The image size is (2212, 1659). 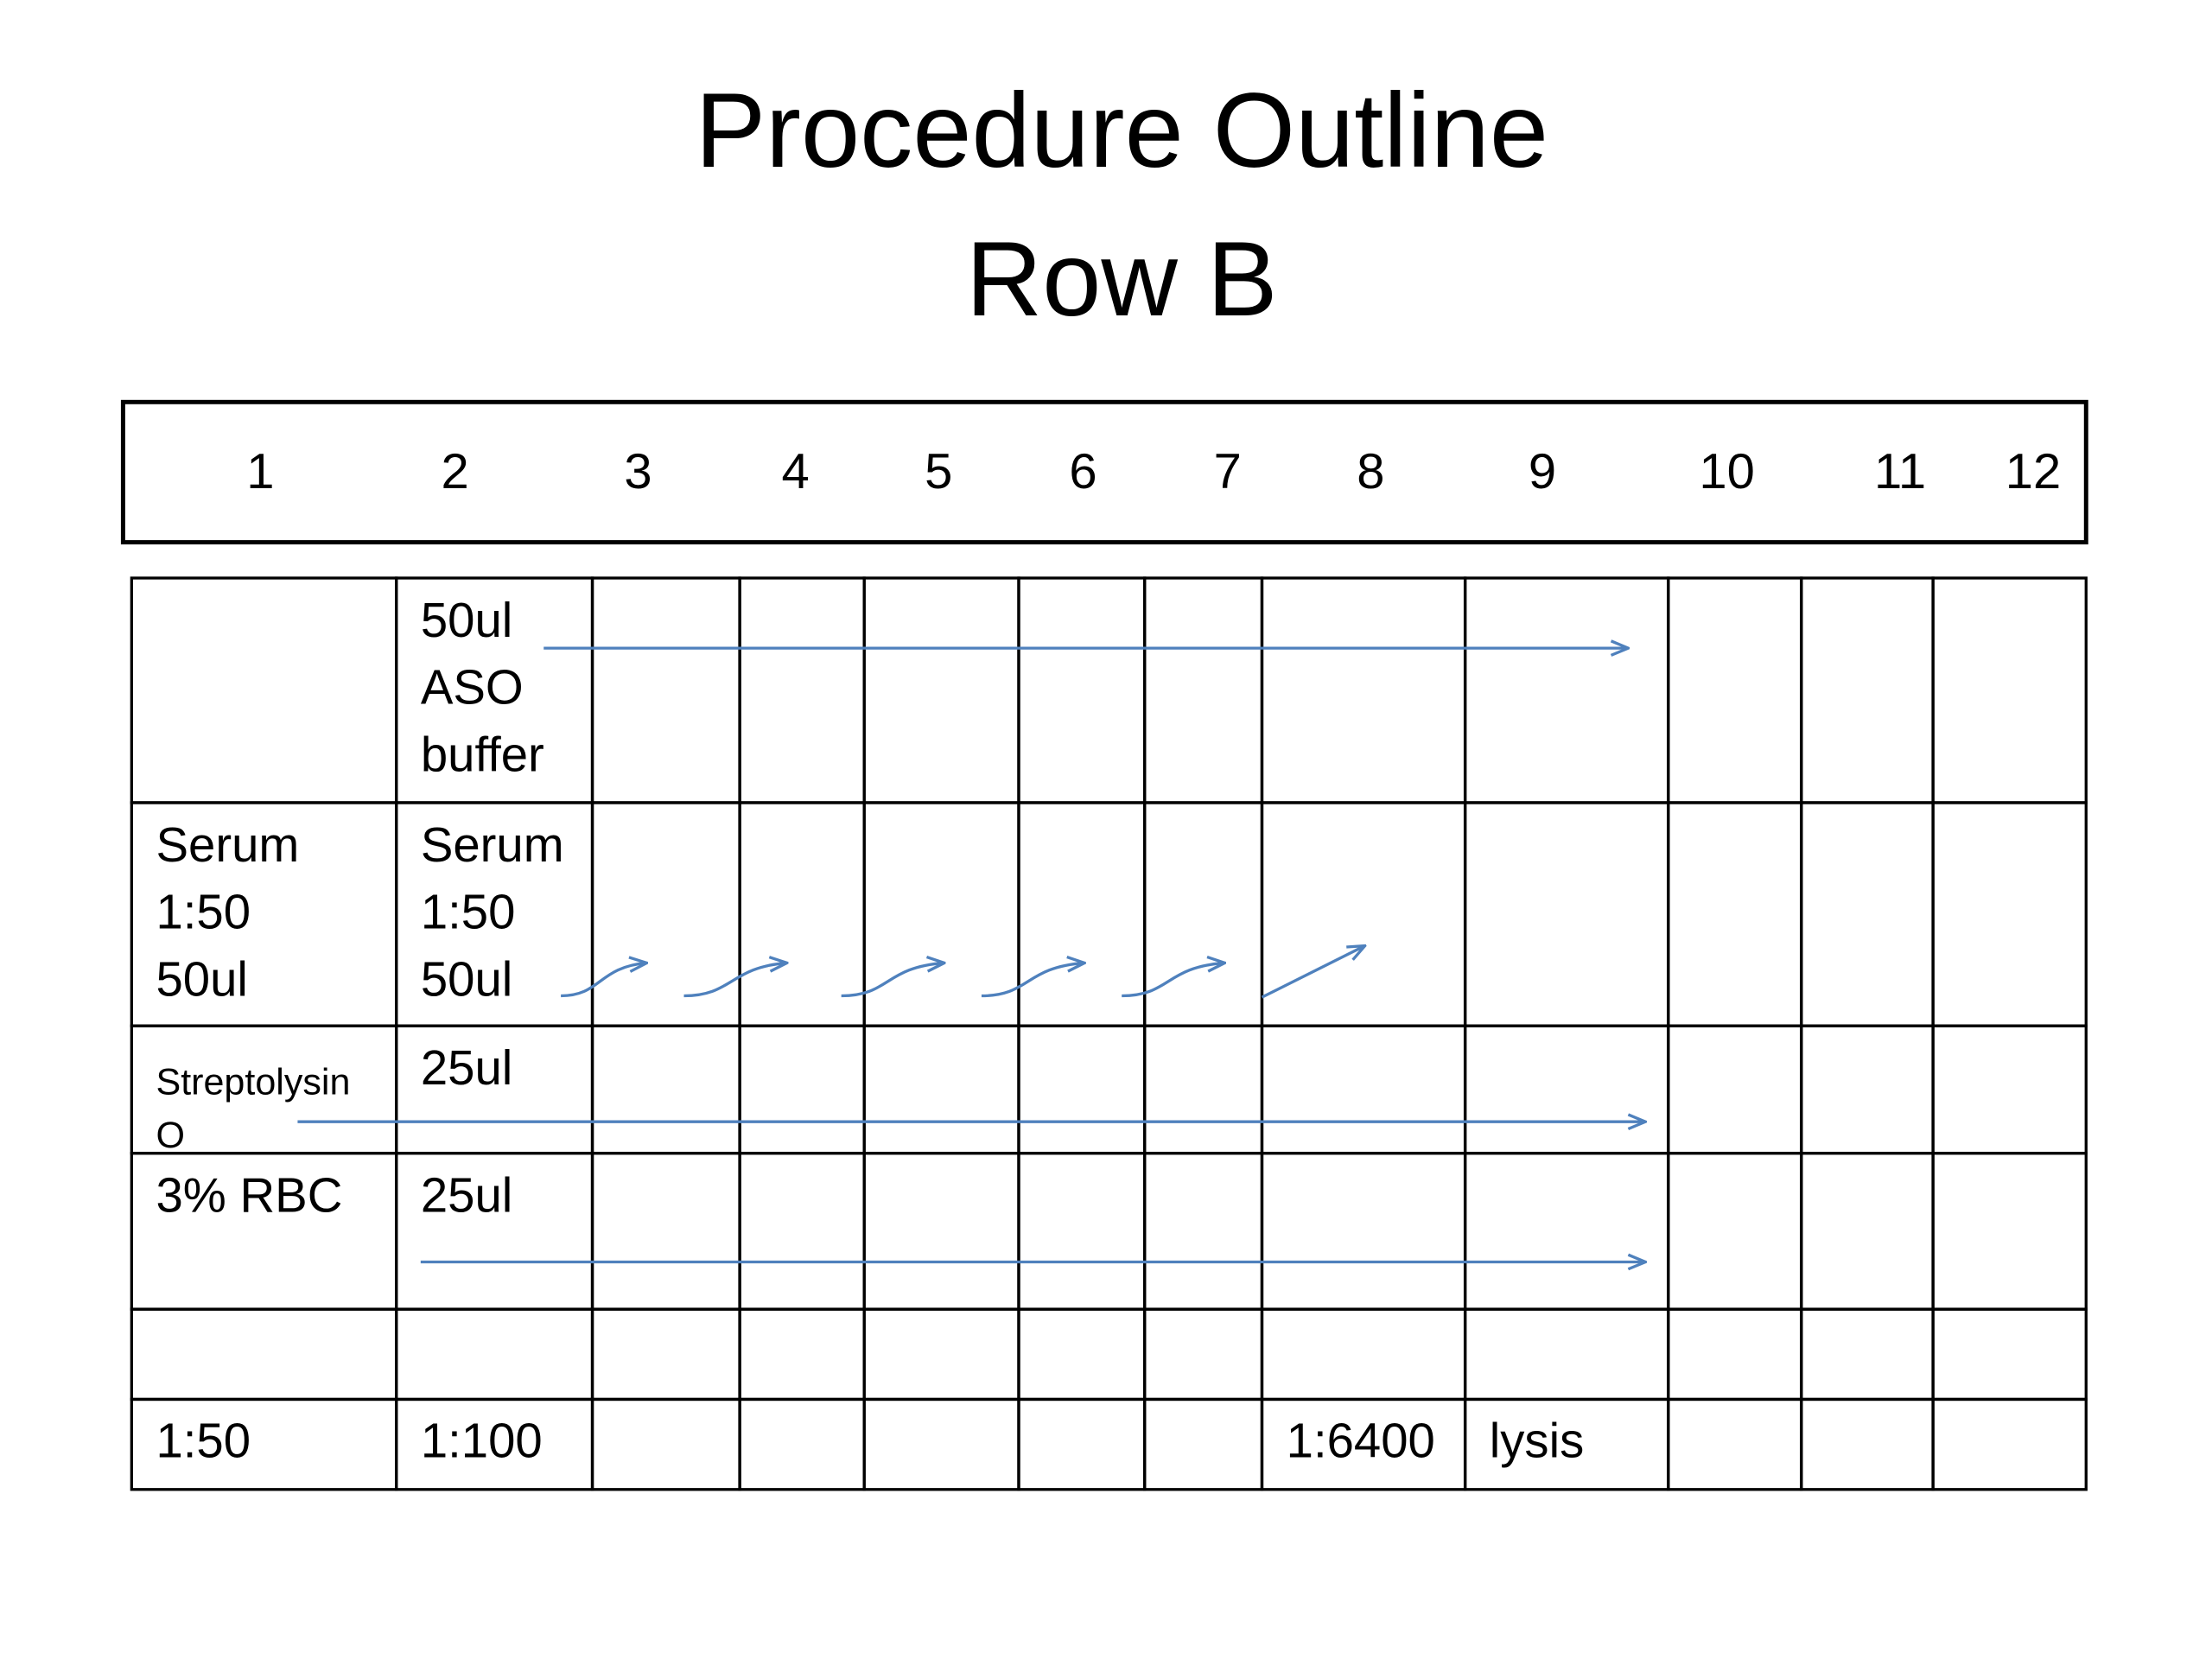 I want to click on header-label: 1, so click(x=260, y=471).